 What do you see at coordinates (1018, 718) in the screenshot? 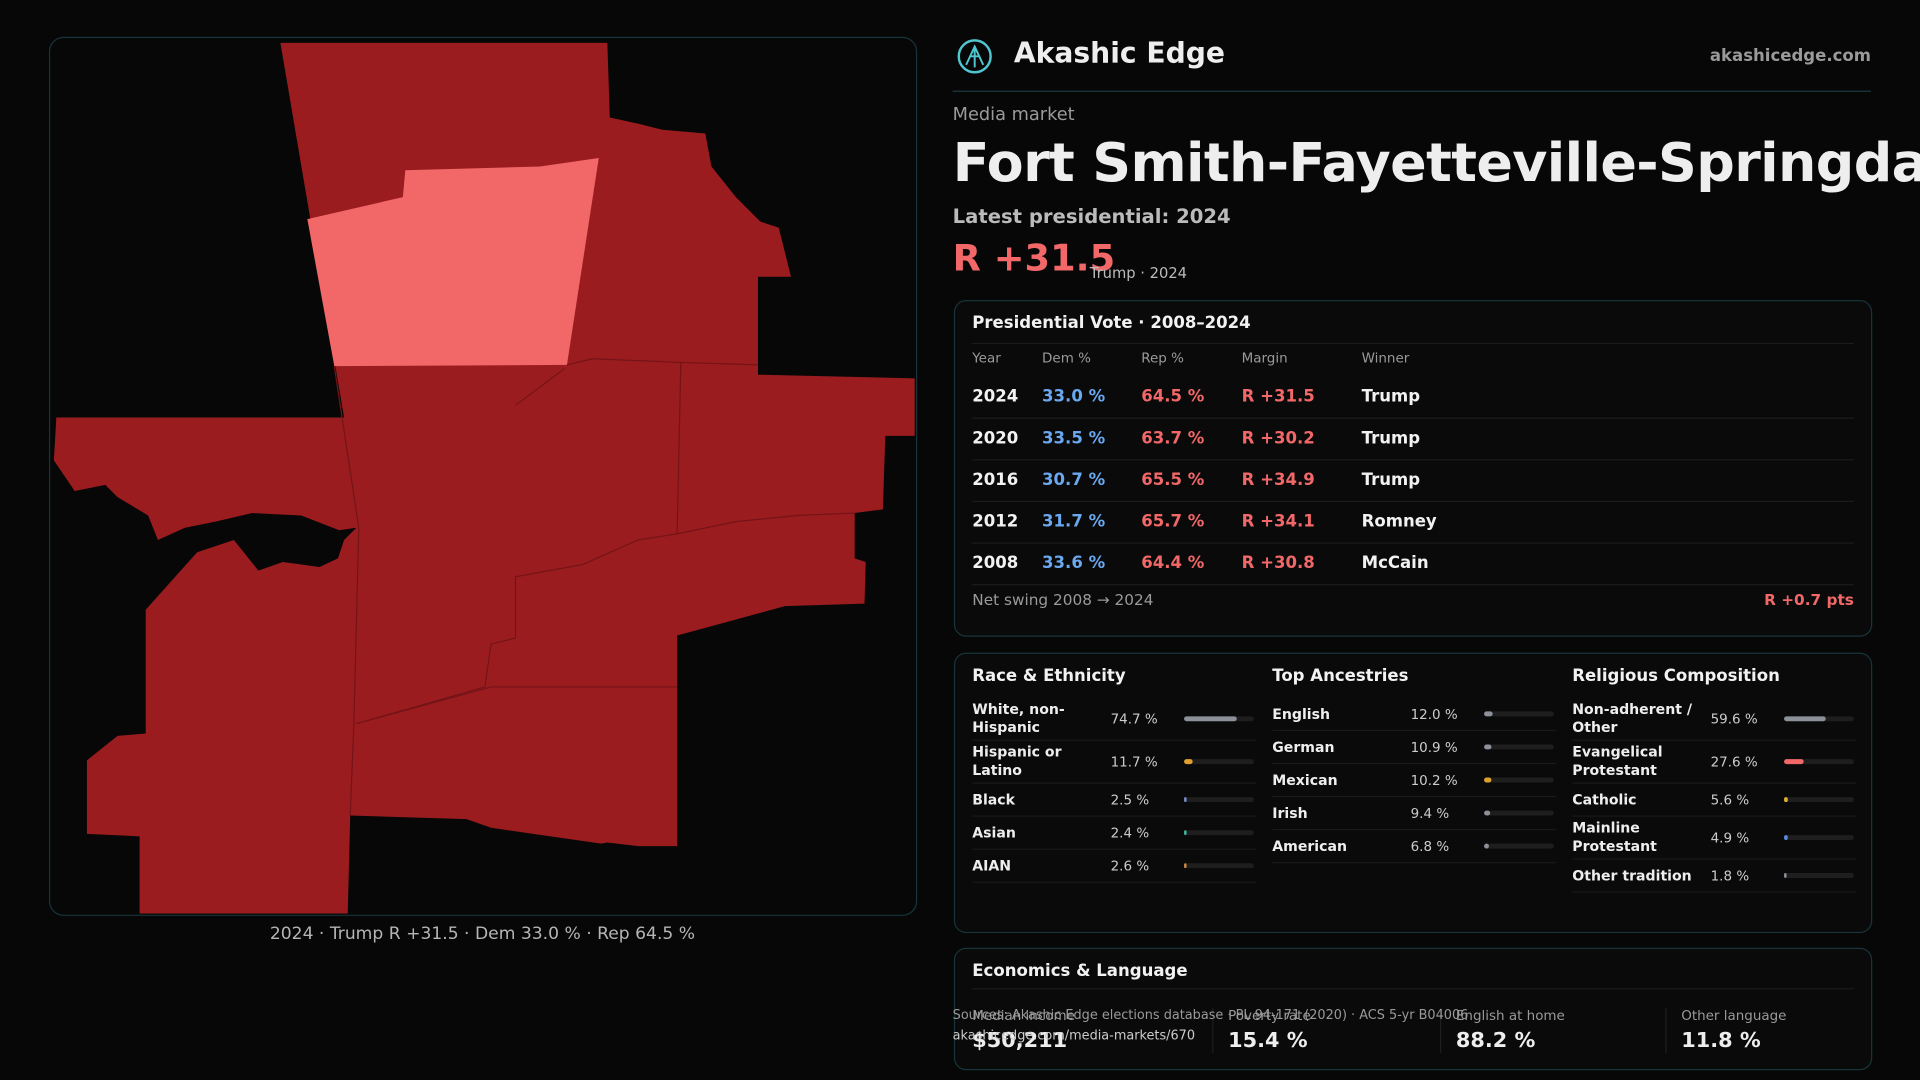
I see `stat-name: White, non-Hispanic` at bounding box center [1018, 718].